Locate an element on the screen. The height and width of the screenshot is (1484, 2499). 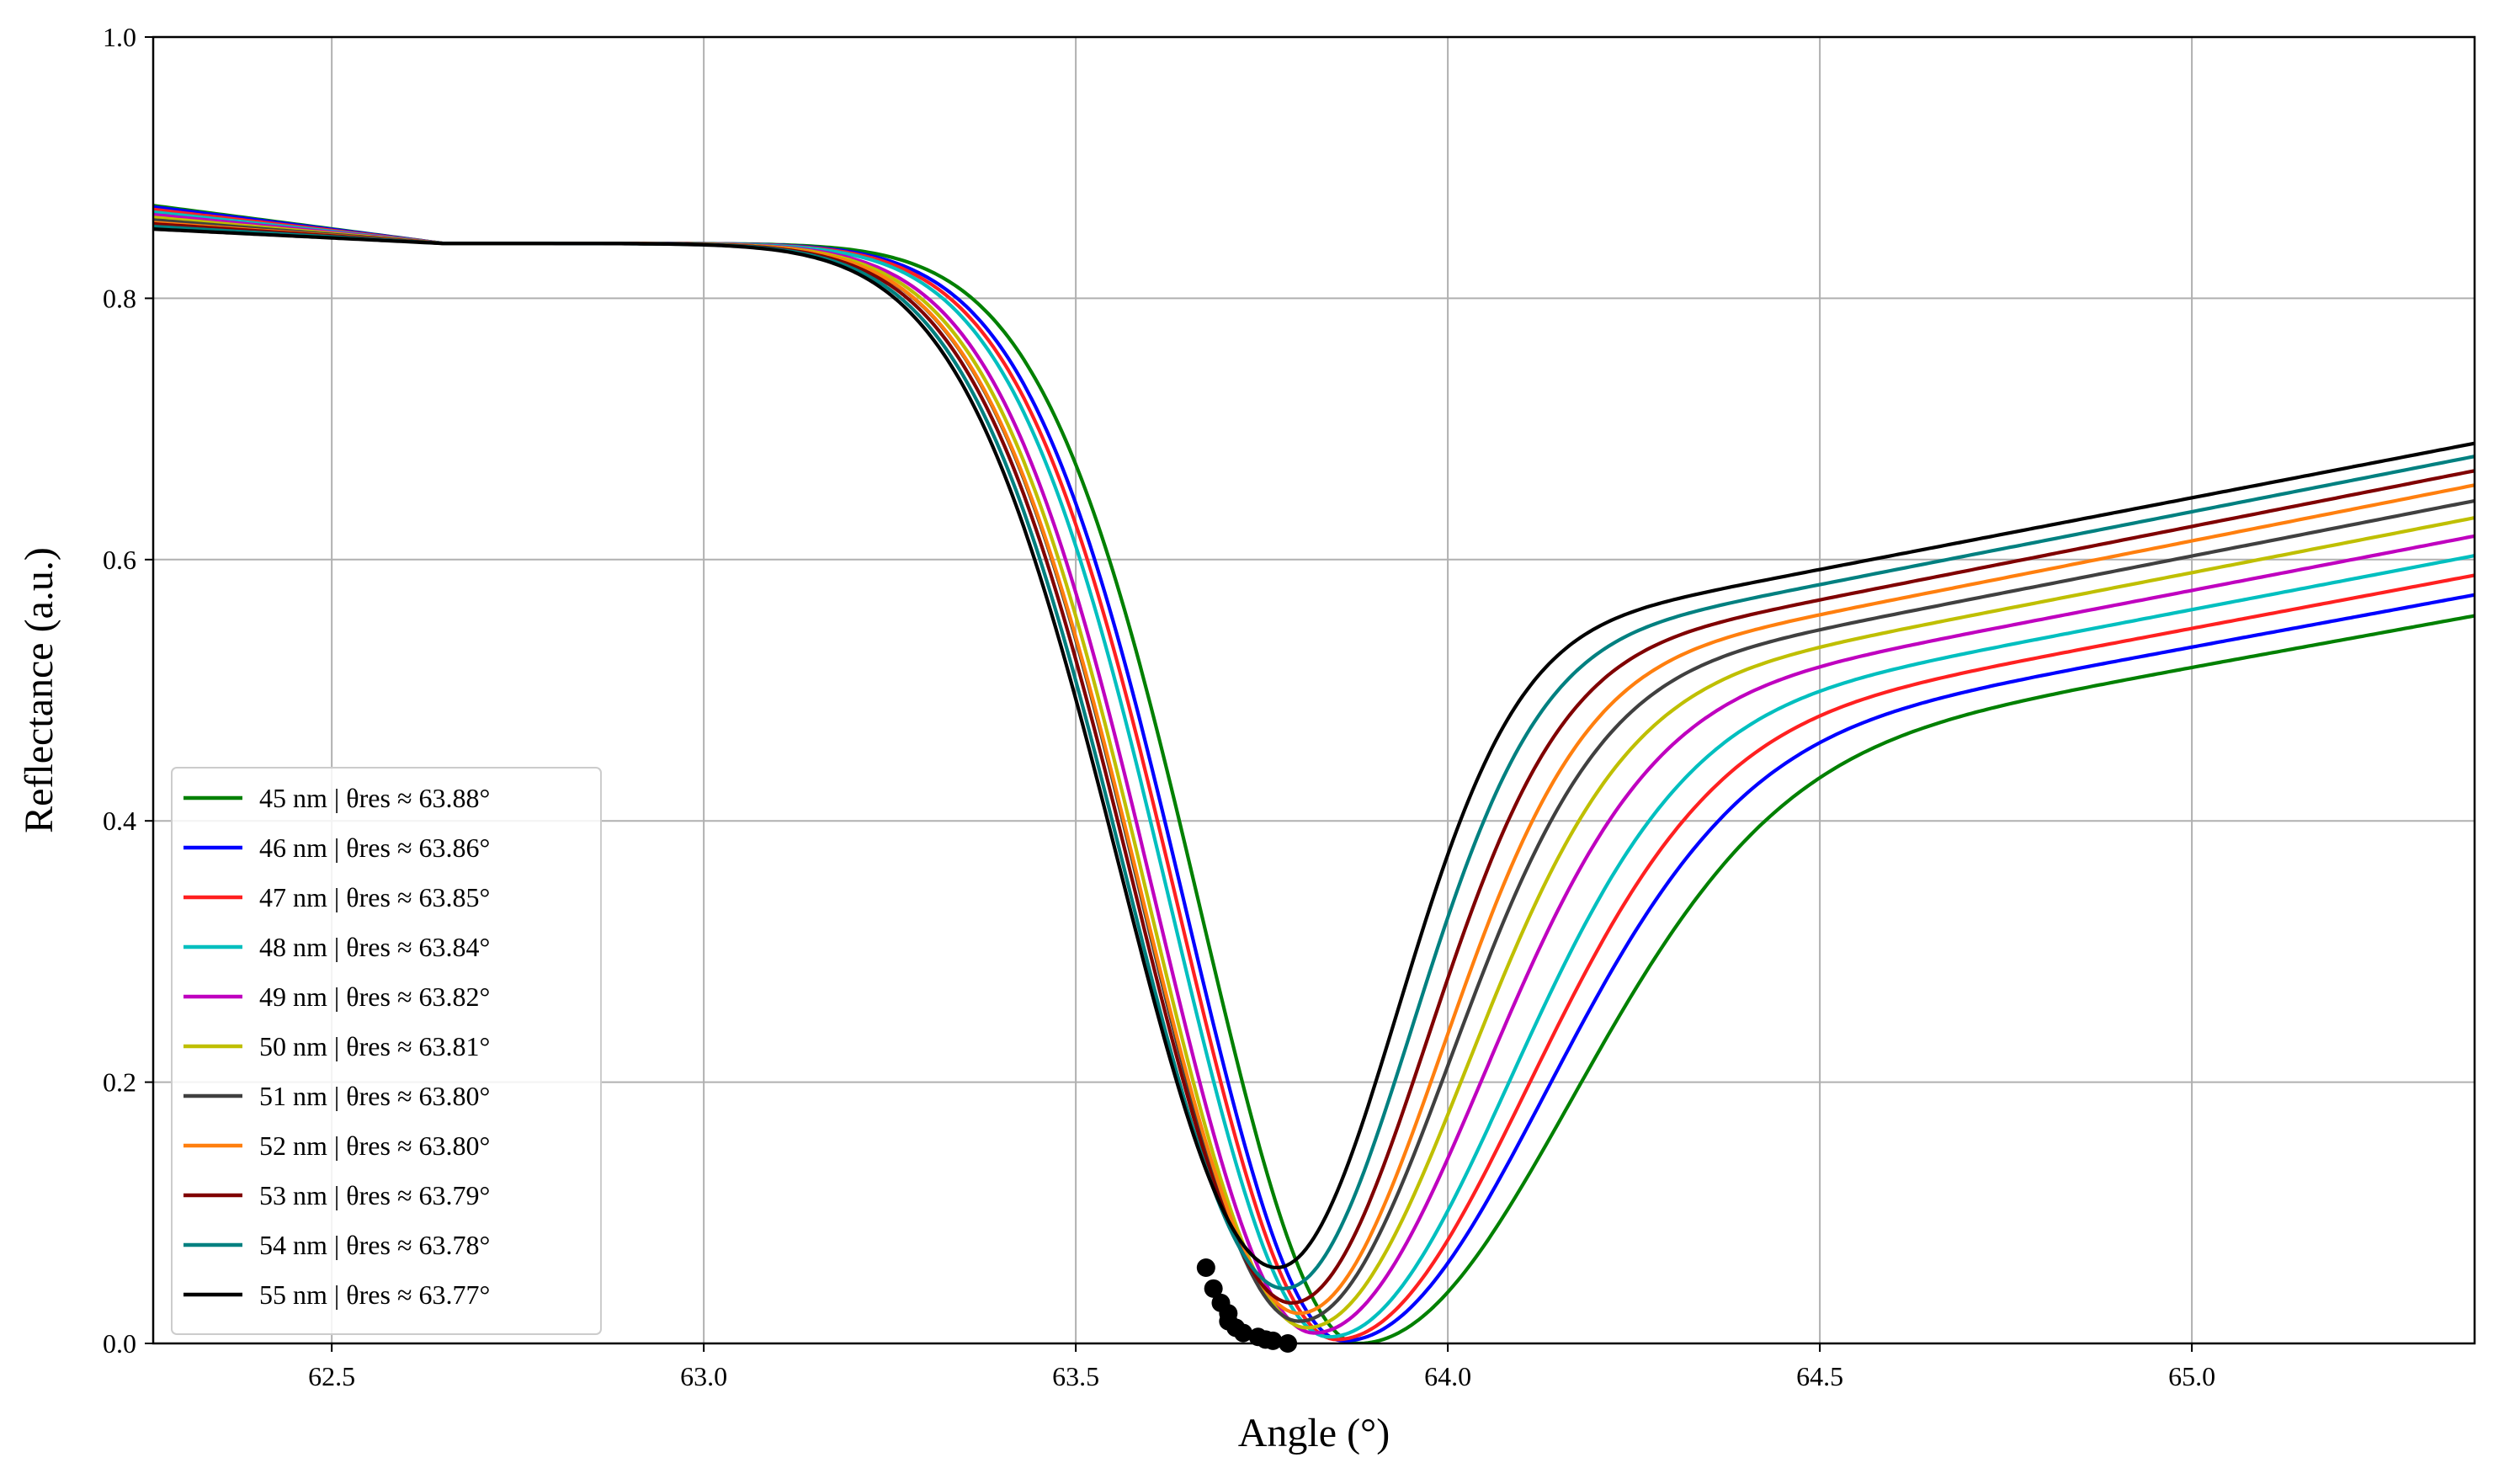
legend-label: 49 nm | θres ≈ 63.82° is located at coordinates (374, 996).